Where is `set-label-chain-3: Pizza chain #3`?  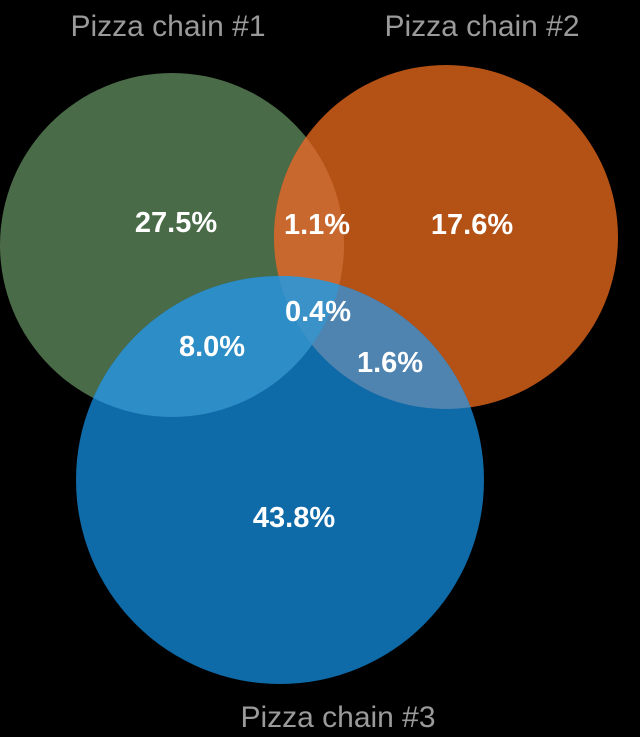 set-label-chain-3: Pizza chain #3 is located at coordinates (337, 717).